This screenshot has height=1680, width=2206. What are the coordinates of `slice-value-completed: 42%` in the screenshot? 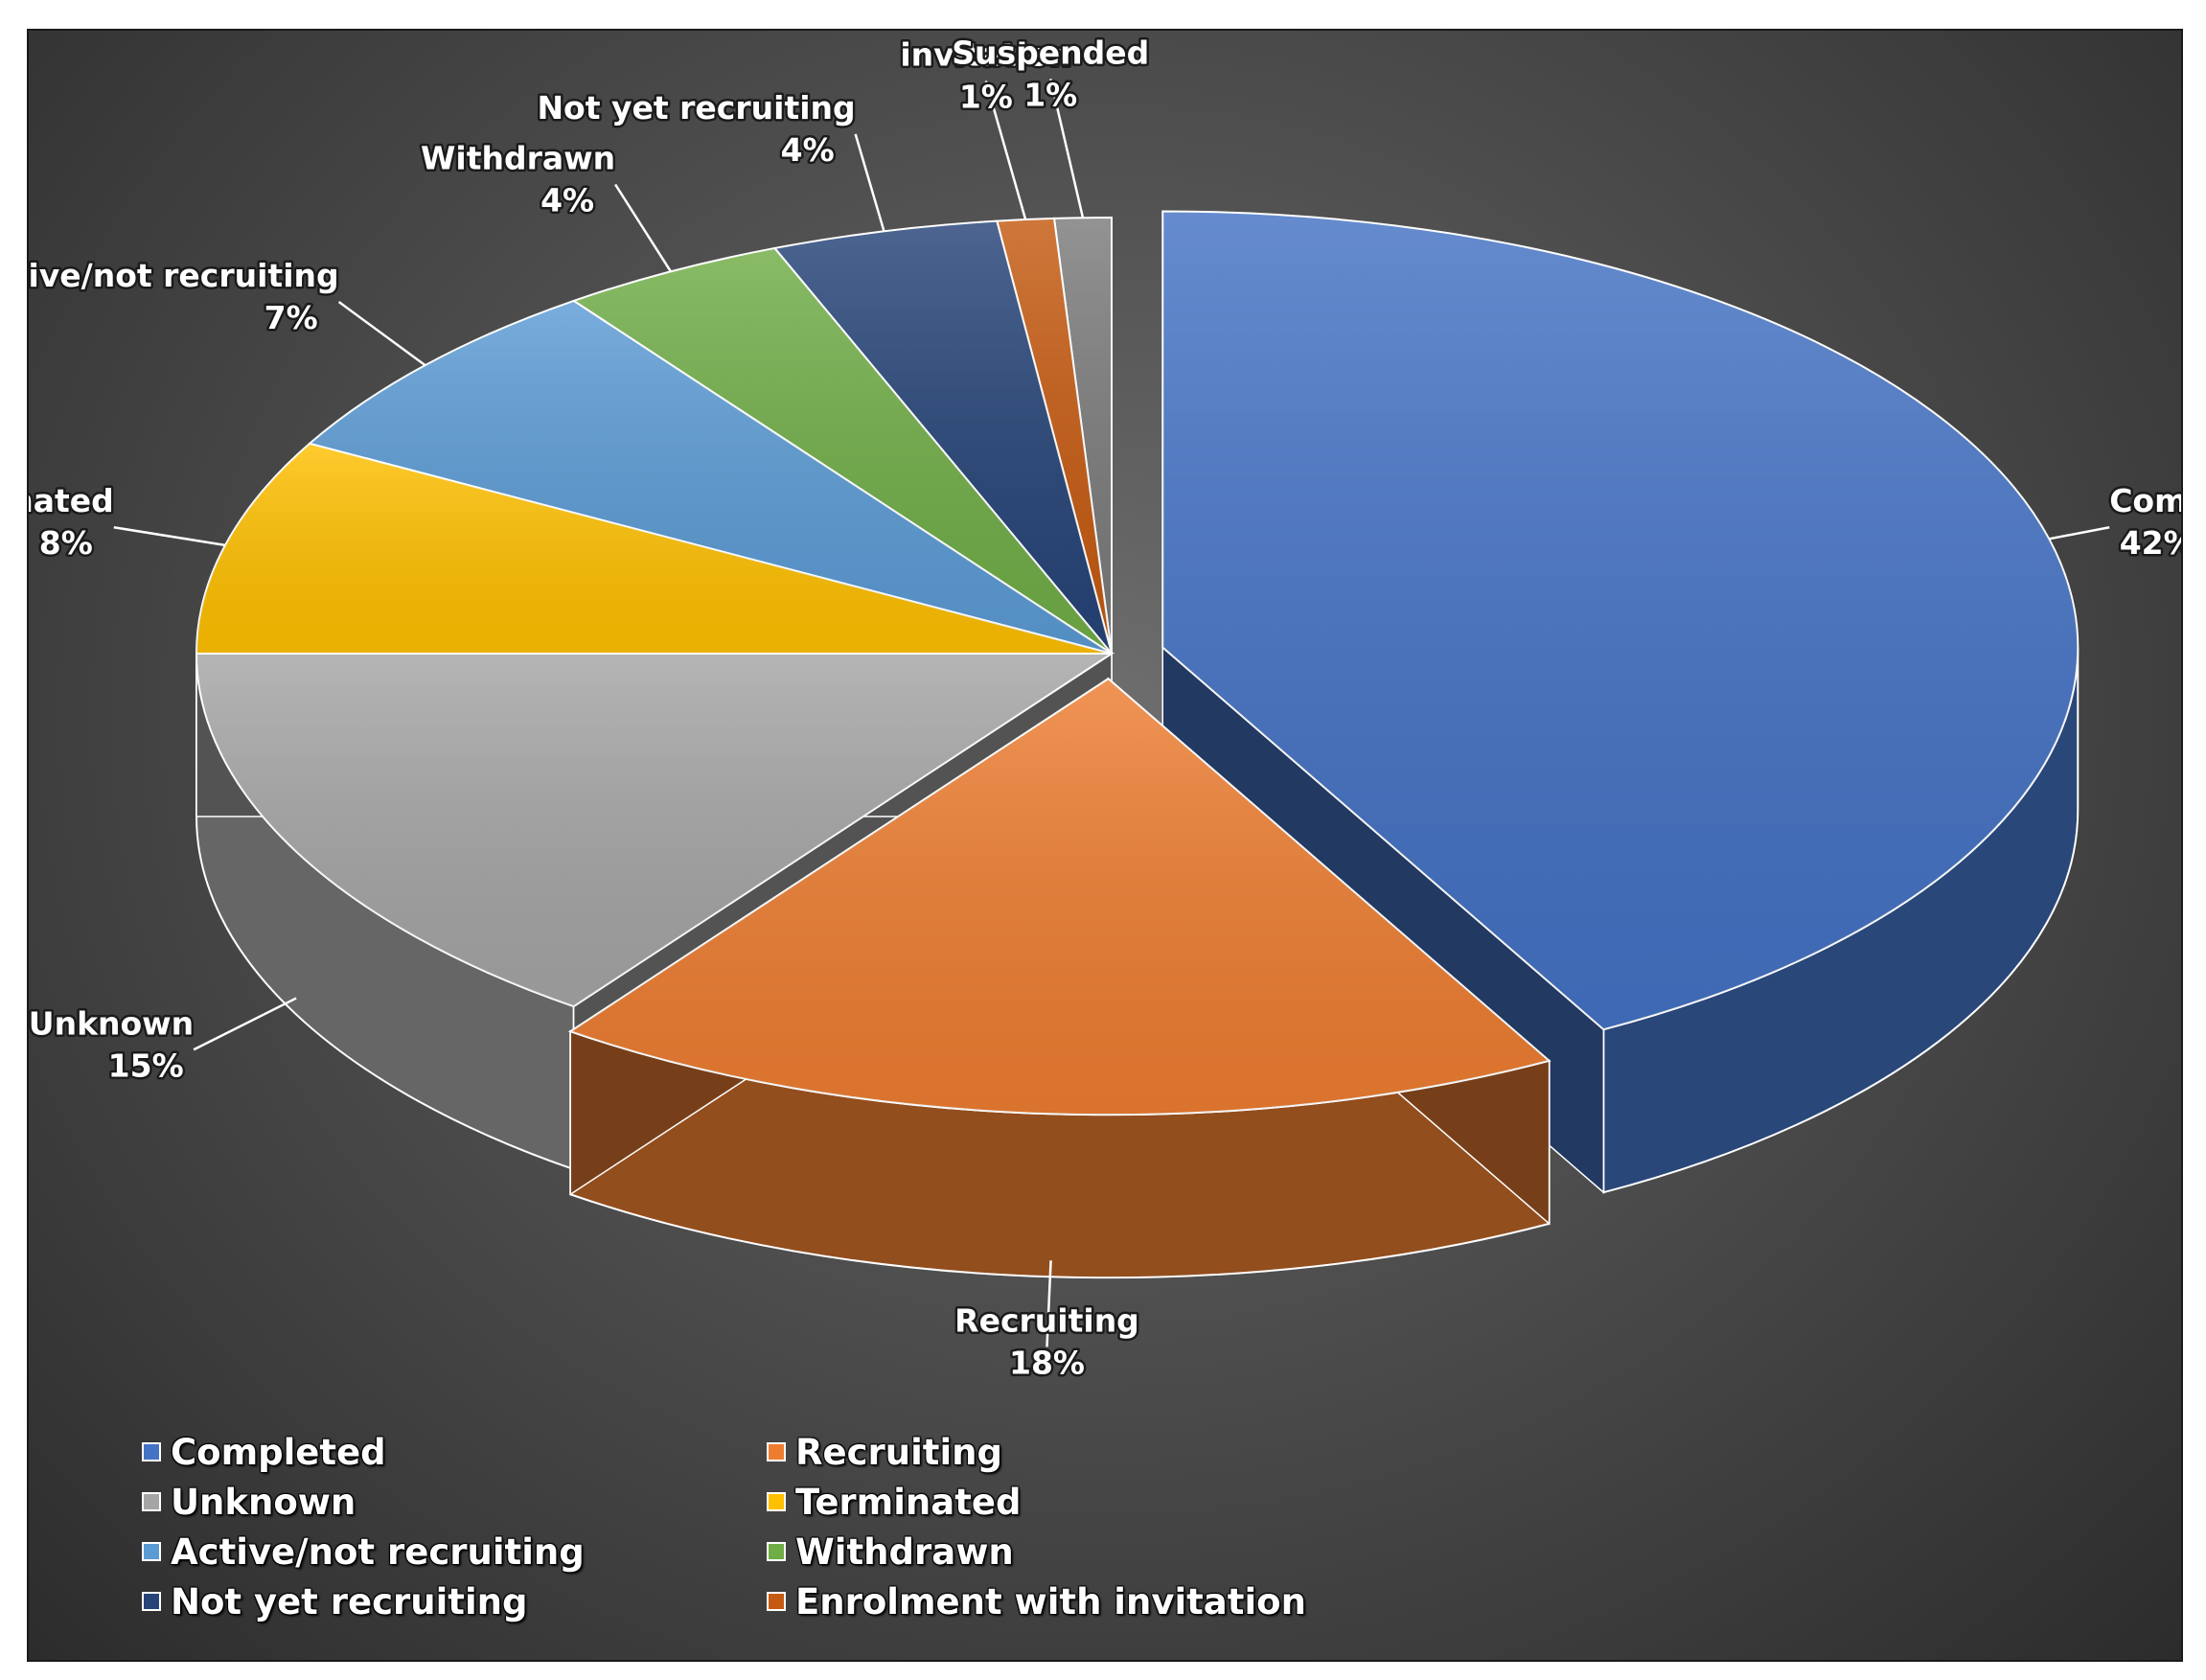 It's located at (2150, 543).